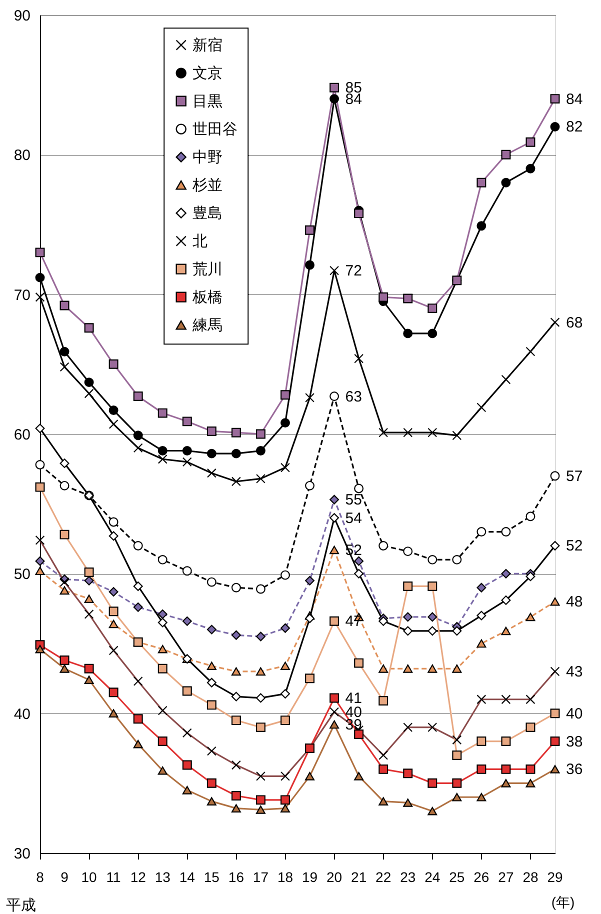 This screenshot has height=914, width=601. Describe the element at coordinates (22, 155) in the screenshot. I see `y-tick-label: 80` at that location.